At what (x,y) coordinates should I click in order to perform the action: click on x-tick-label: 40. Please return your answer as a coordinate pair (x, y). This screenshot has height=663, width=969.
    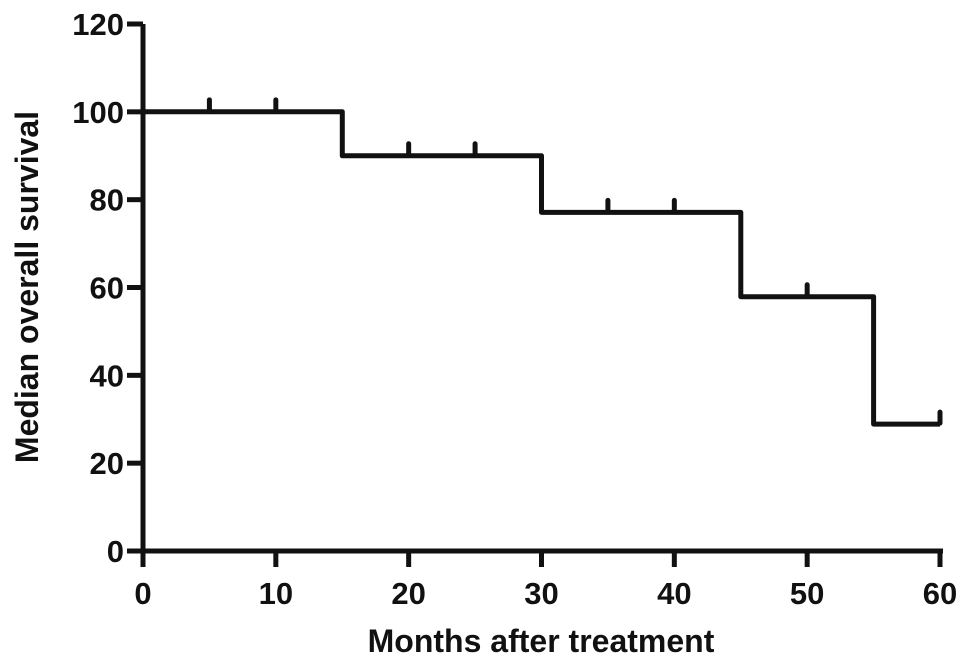
    Looking at the image, I should click on (674, 593).